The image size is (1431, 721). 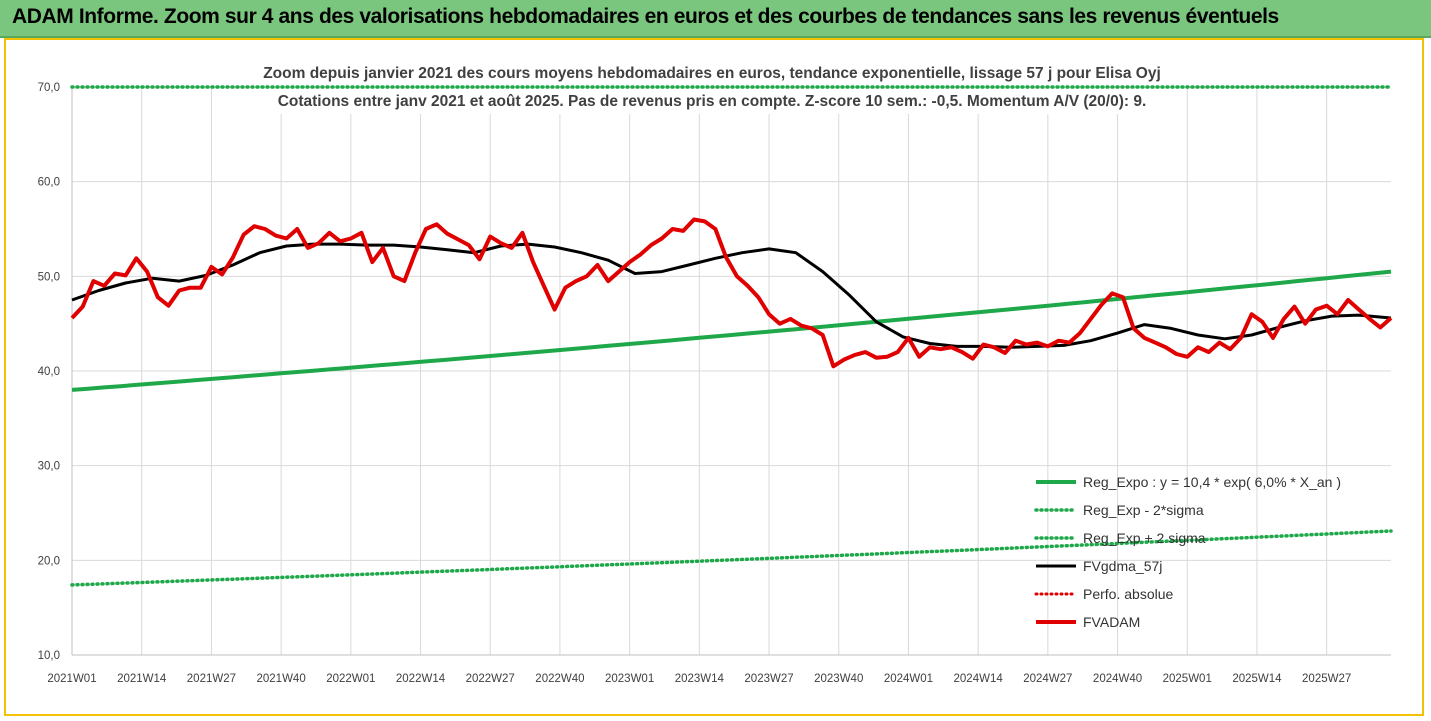 I want to click on x-tick-label: 2021W40, so click(x=280, y=679).